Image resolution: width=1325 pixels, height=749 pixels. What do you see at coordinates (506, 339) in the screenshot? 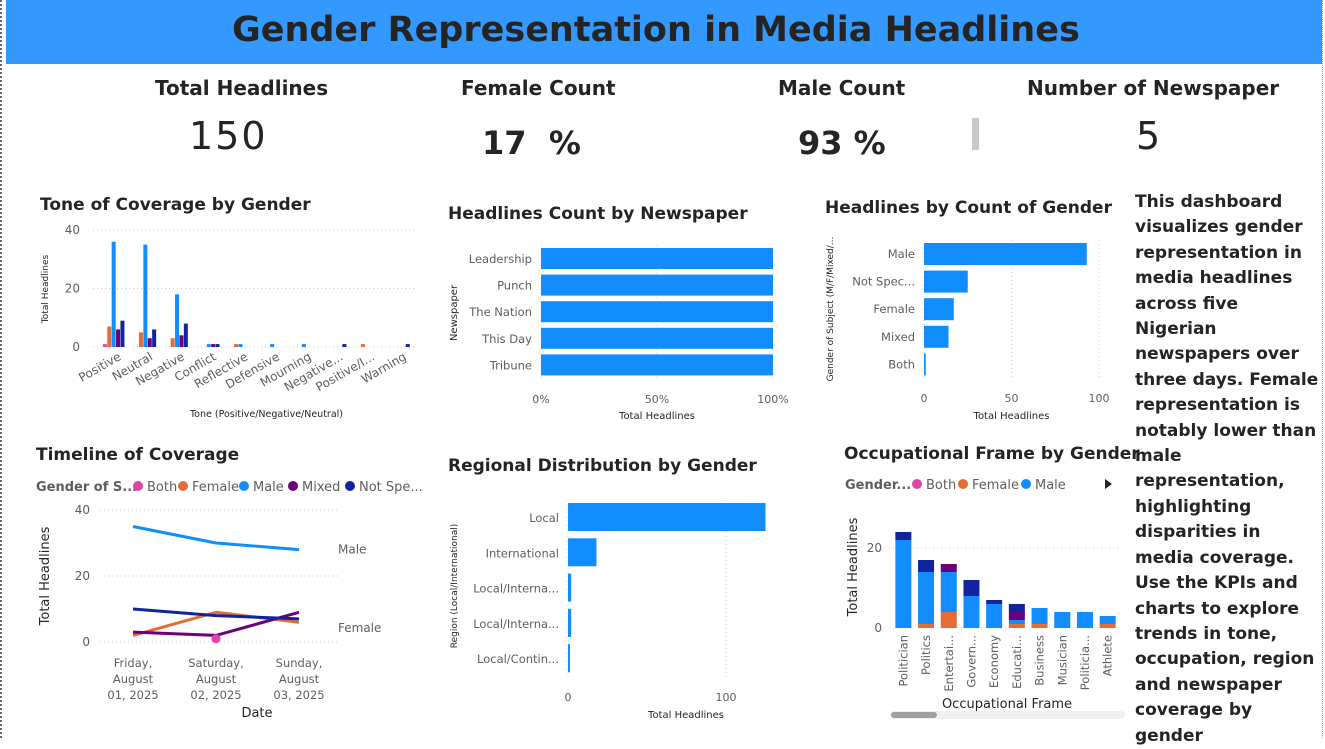
I see `paper-category-label: This Day` at bounding box center [506, 339].